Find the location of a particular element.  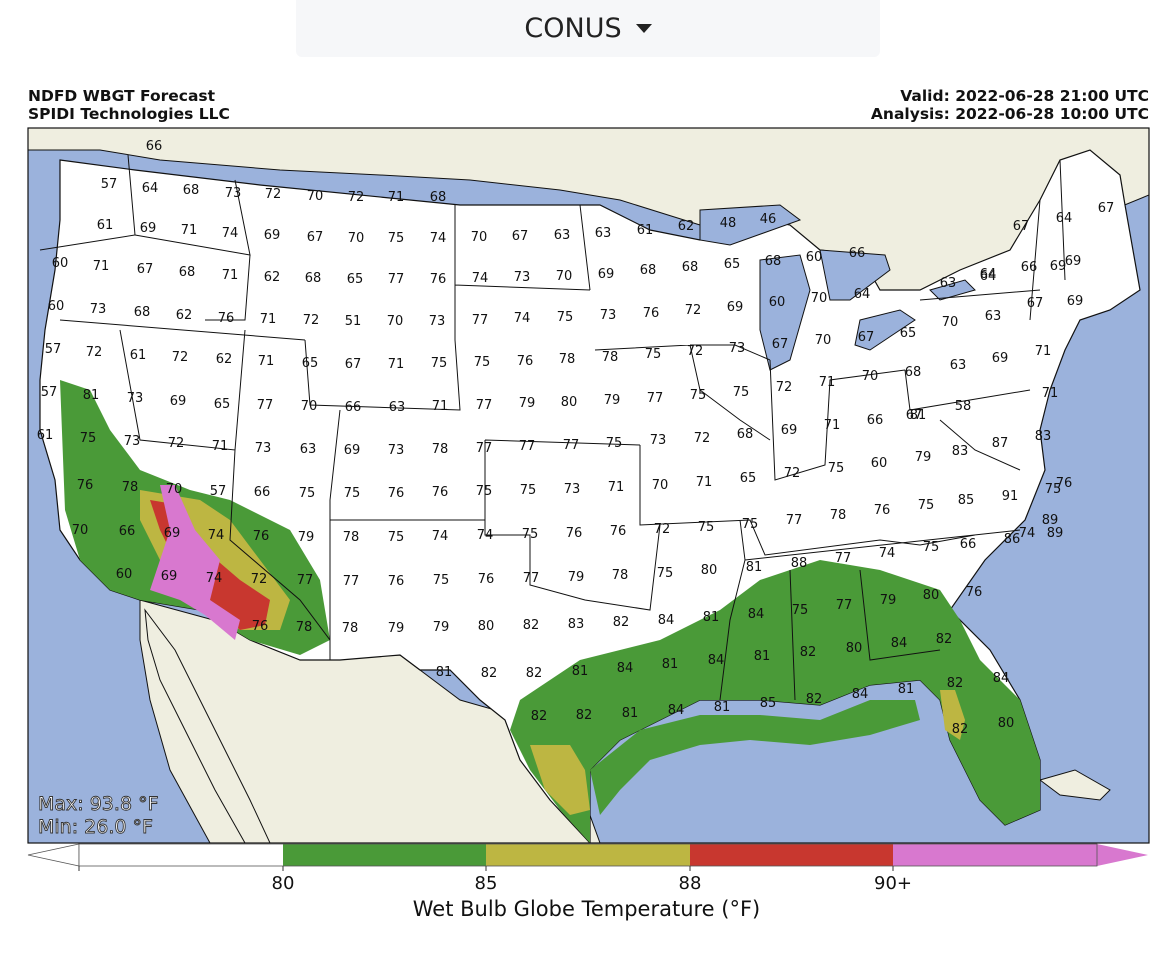

region-dropdown-value: CONUS is located at coordinates (573, 28).